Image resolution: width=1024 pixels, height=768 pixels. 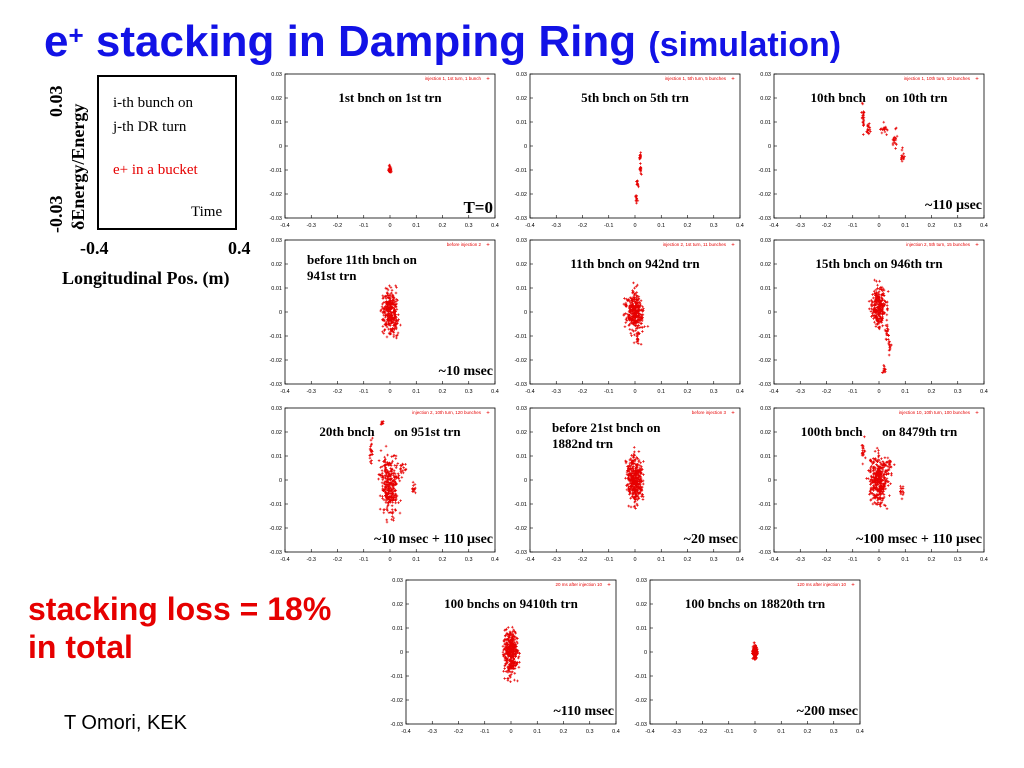 I want to click on x-tick-label: 0.2, so click(x=932, y=392).